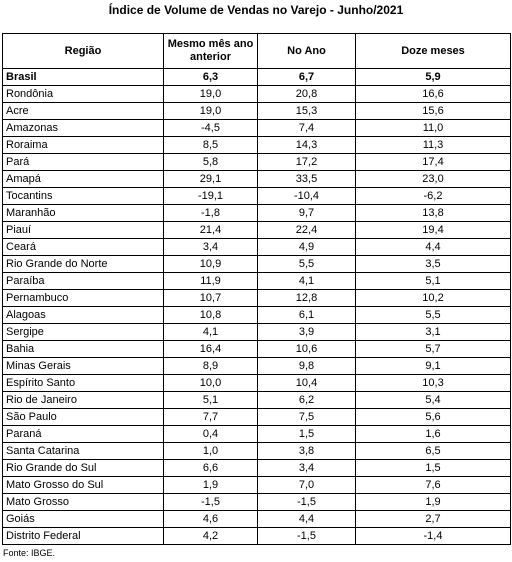 The height and width of the screenshot is (562, 512). What do you see at coordinates (433, 332) in the screenshot?
I see `value-cell: 3,1` at bounding box center [433, 332].